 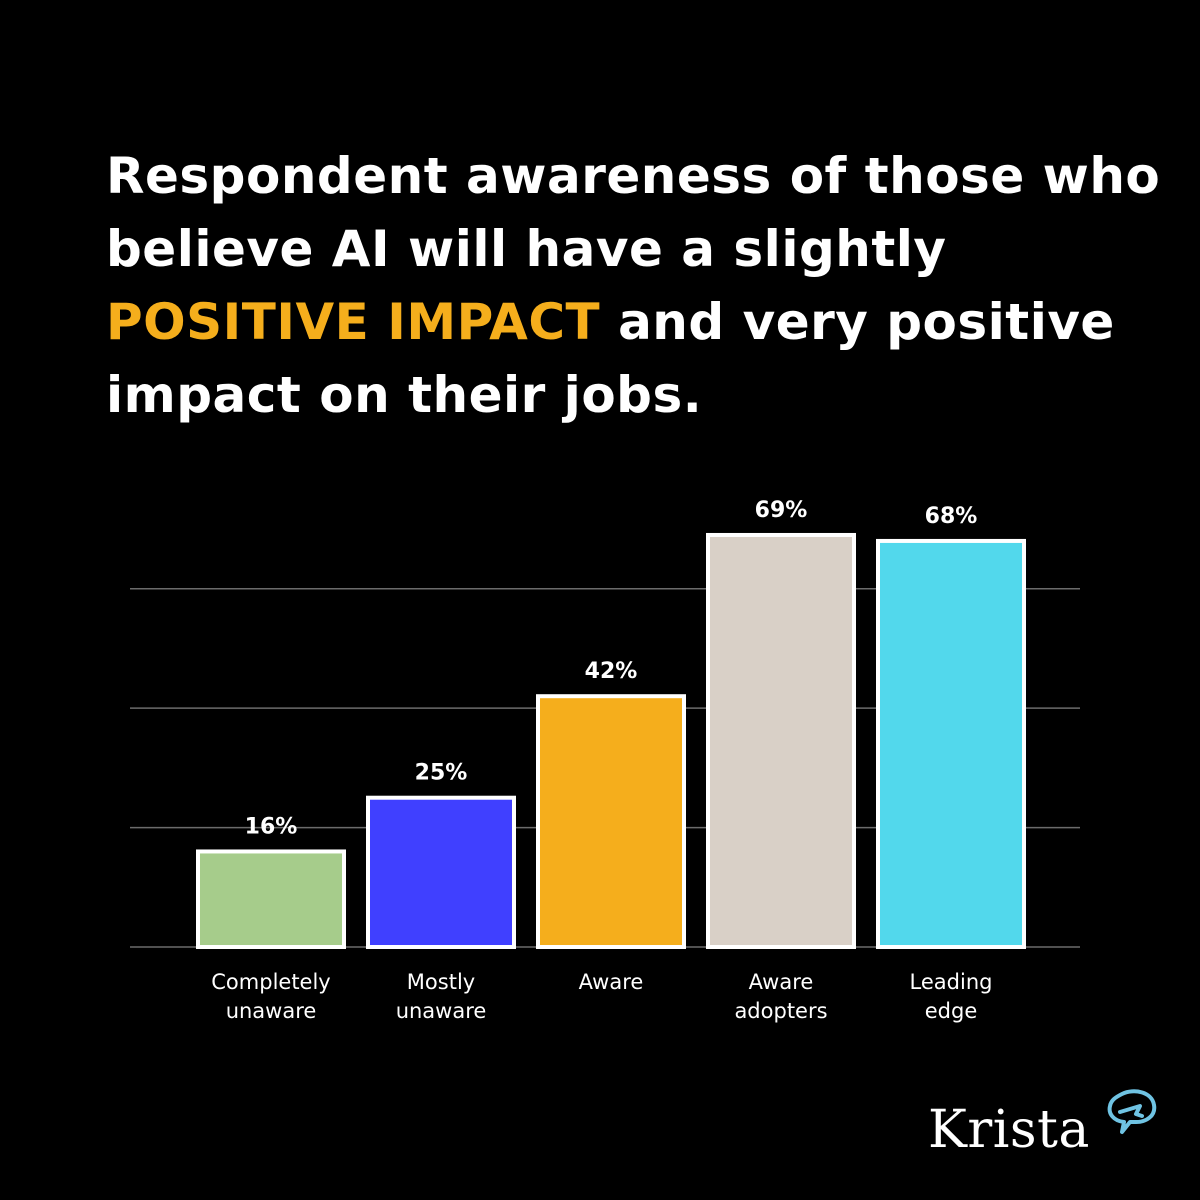 I want to click on category-label: Completely, so click(x=270, y=982).